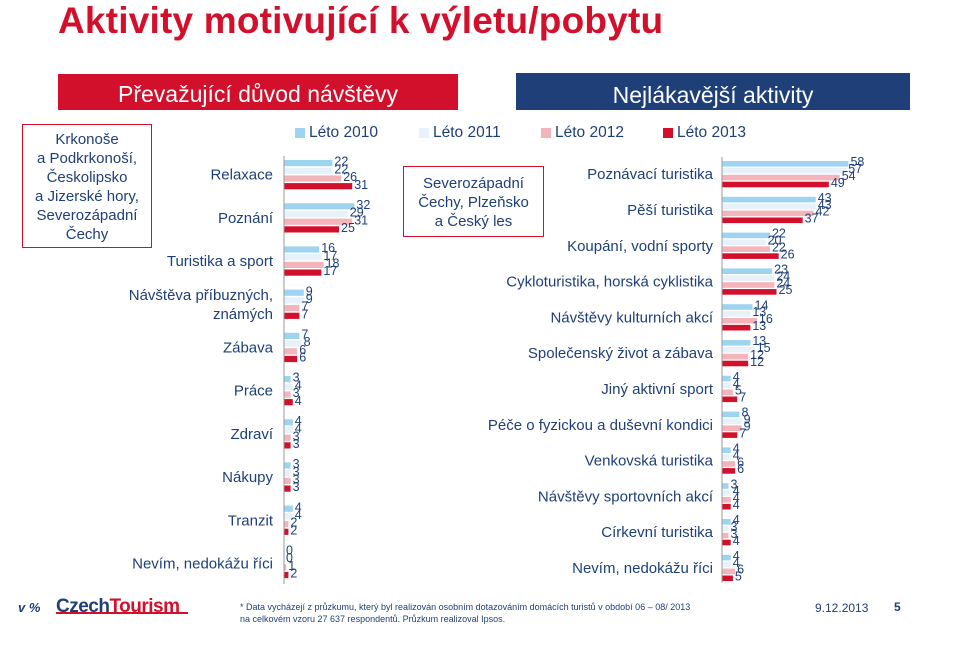 Image resolution: width=960 pixels, height=669 pixels. Describe the element at coordinates (849, 176) in the screenshot. I see `value-label: 54` at that location.